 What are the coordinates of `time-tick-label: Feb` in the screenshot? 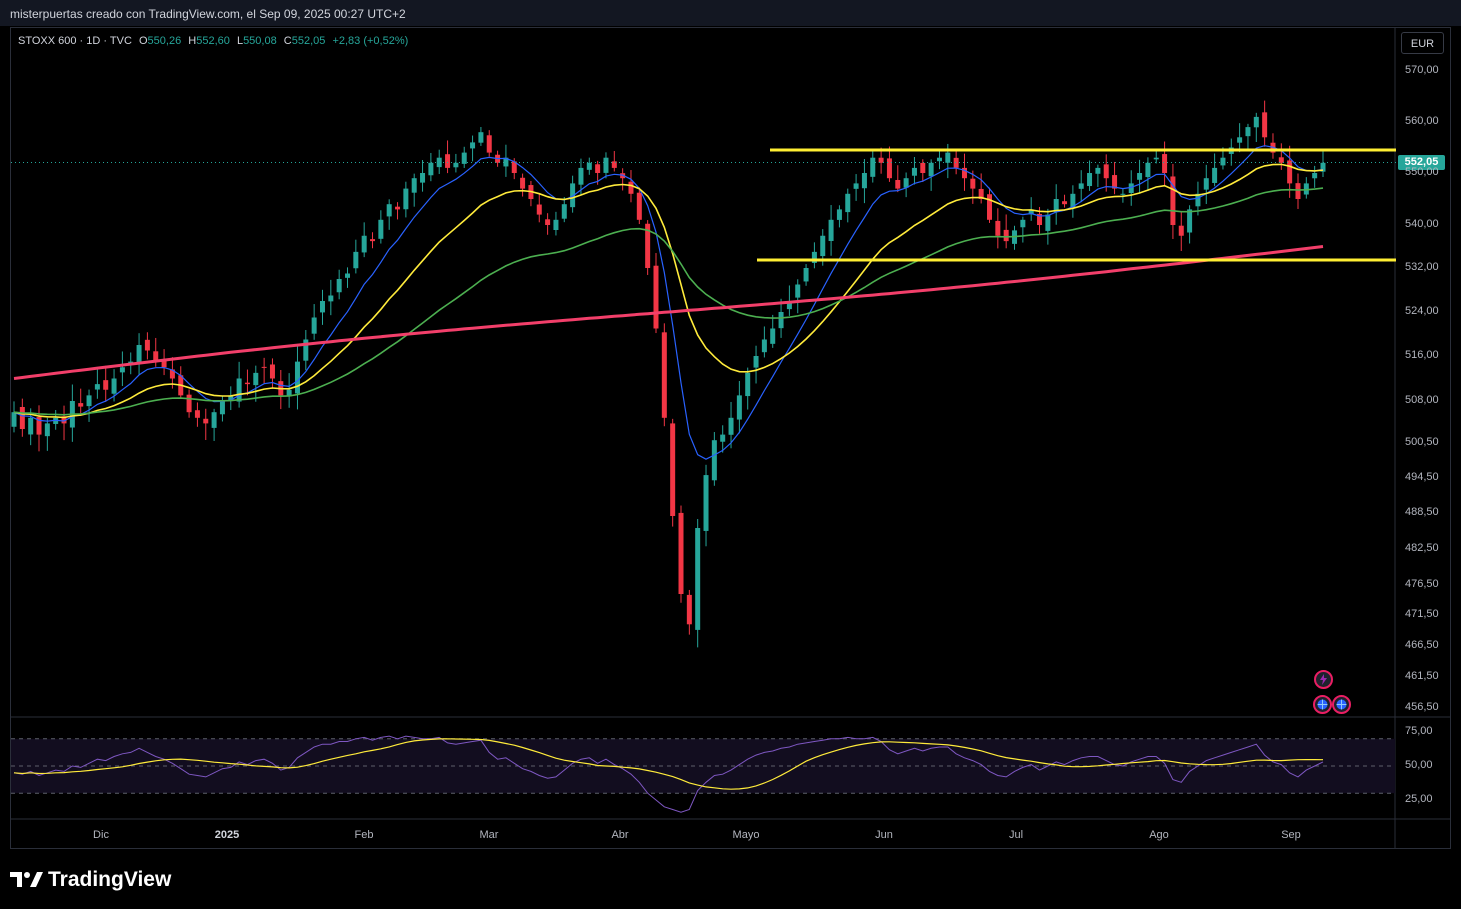 It's located at (364, 835).